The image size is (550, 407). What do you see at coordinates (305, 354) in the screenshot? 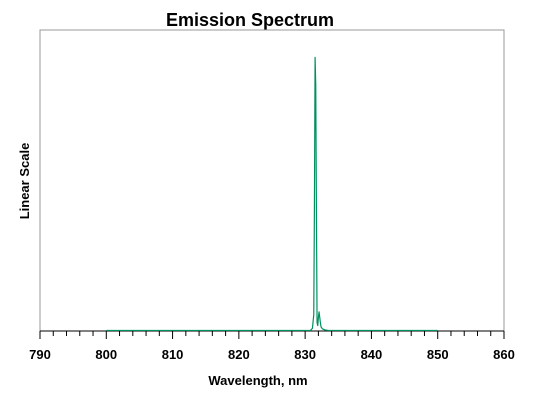
I see `x-tick-label: 830` at bounding box center [305, 354].